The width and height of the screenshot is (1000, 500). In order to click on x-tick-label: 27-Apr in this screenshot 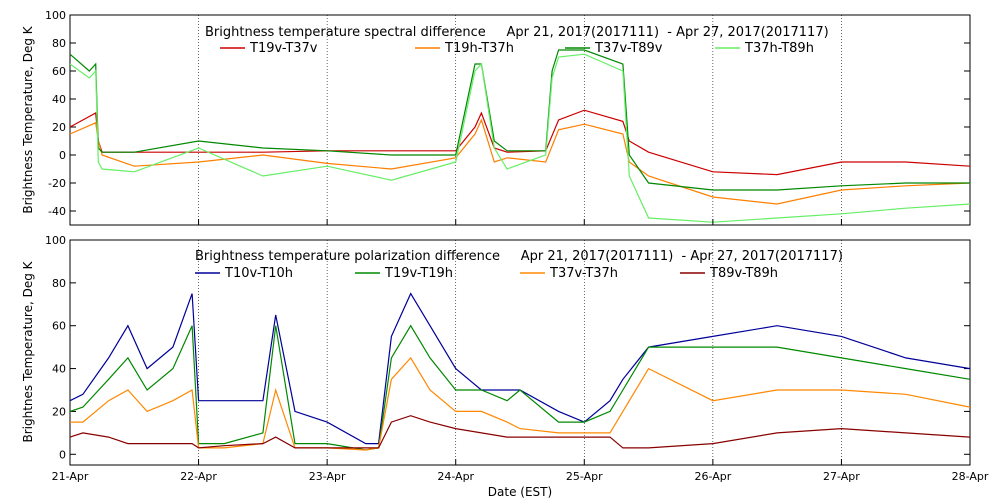, I will do `click(841, 476)`.